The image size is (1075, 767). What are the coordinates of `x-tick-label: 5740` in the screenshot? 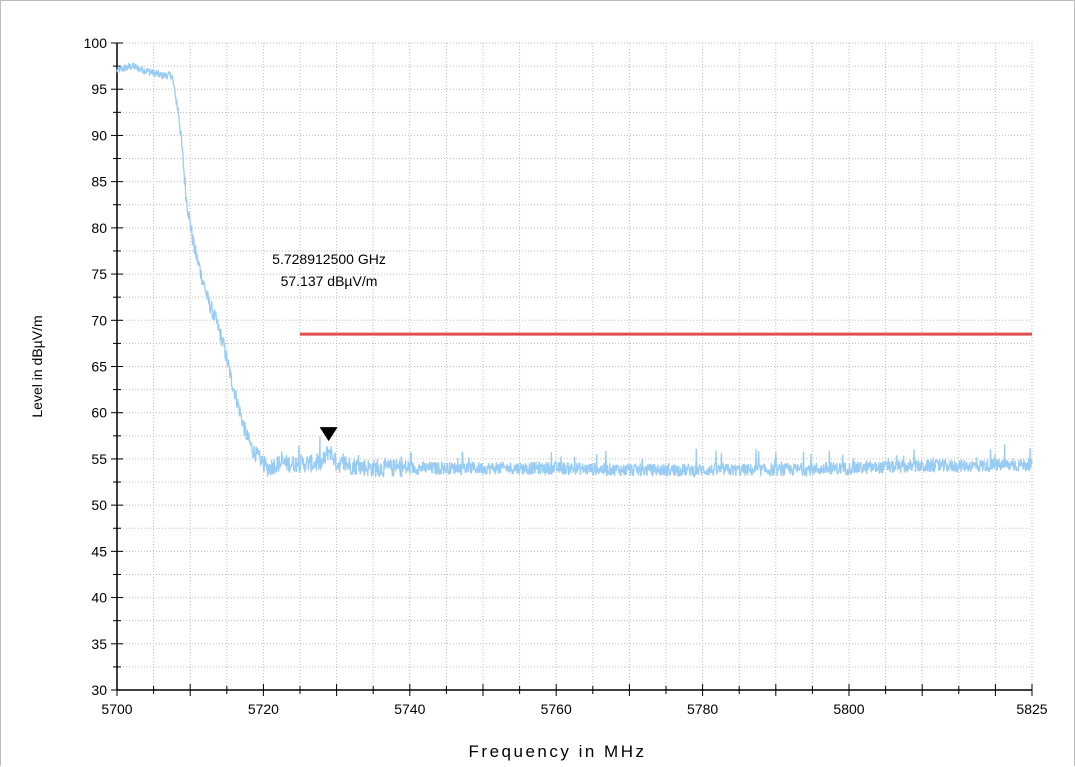 It's located at (409, 709).